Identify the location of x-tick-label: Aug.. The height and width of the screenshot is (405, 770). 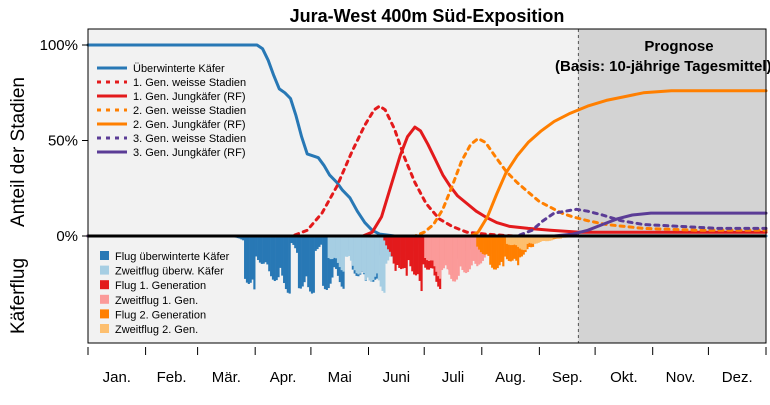
(510, 377).